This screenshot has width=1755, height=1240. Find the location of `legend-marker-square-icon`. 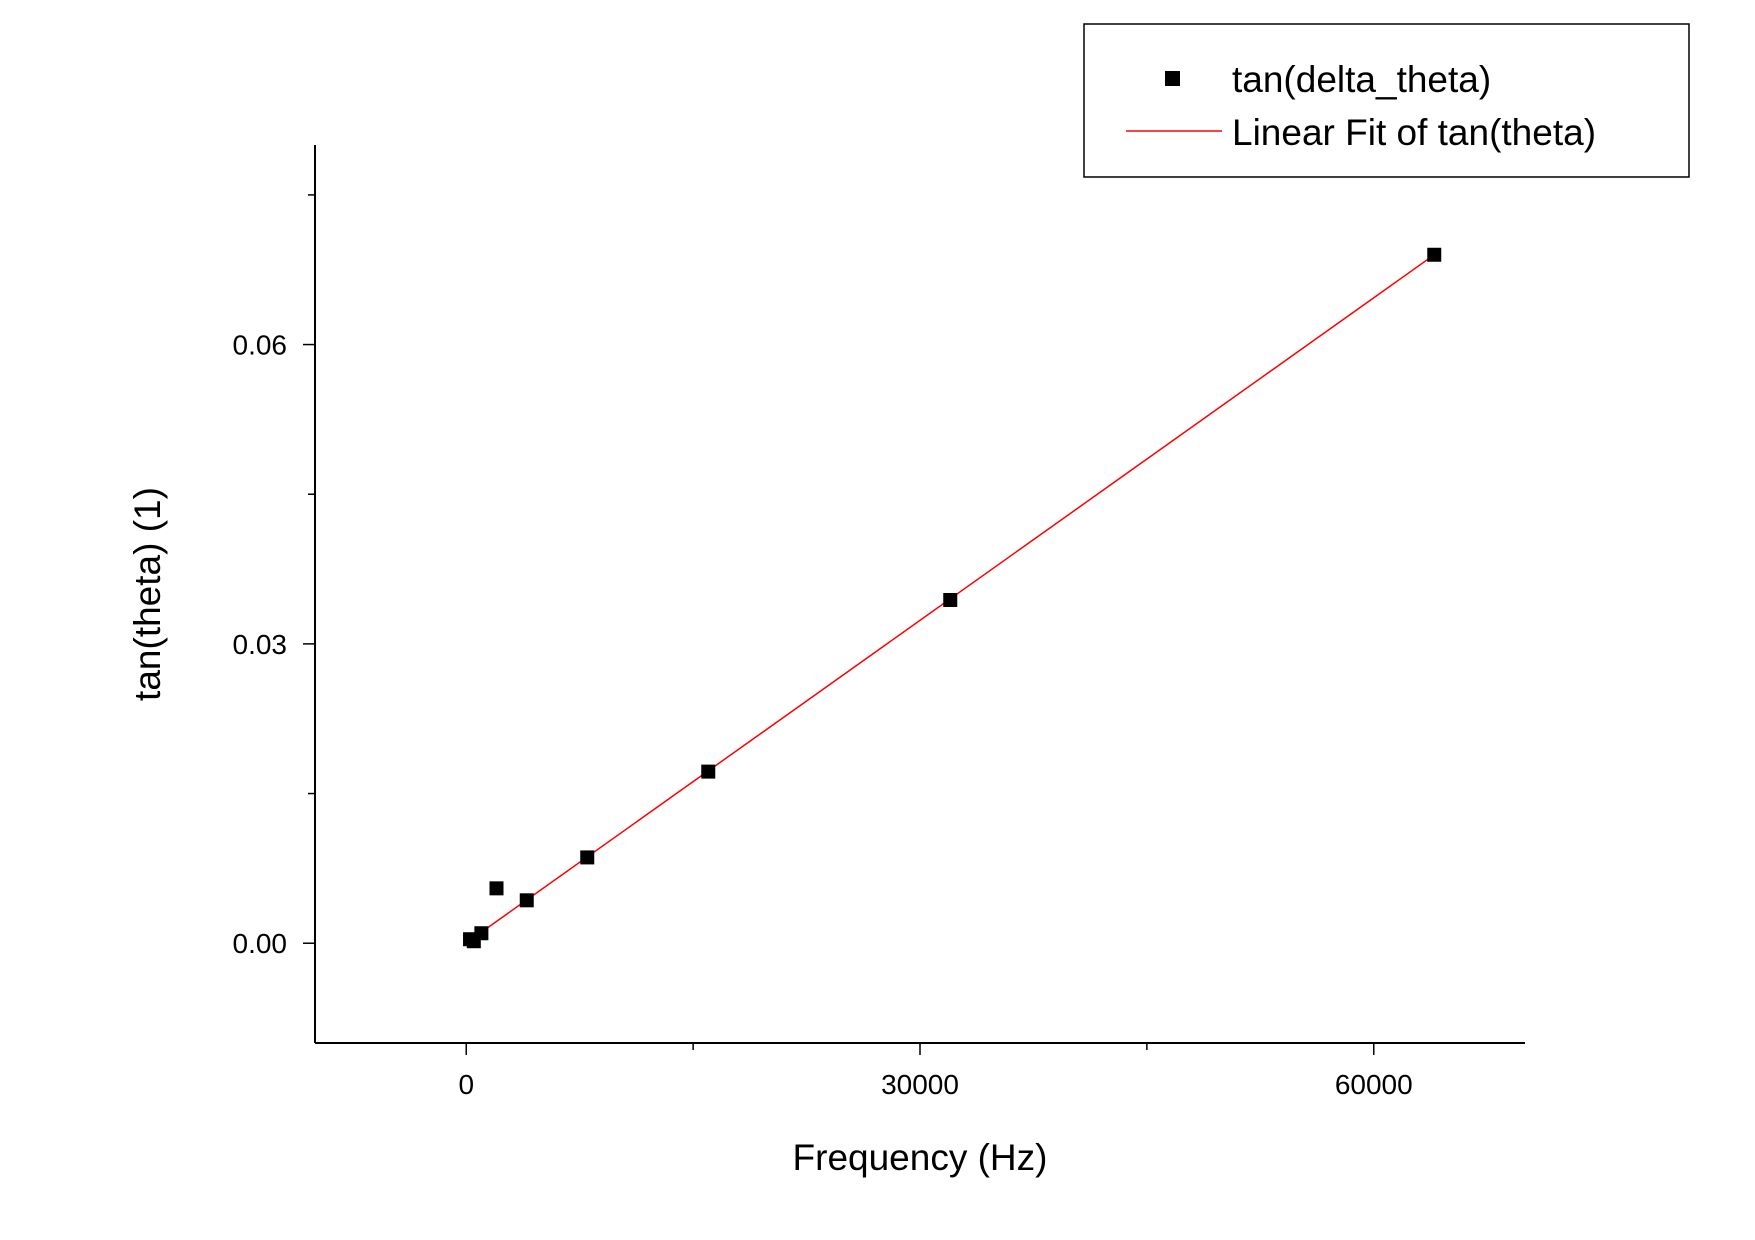

legend-marker-square-icon is located at coordinates (1172, 78).